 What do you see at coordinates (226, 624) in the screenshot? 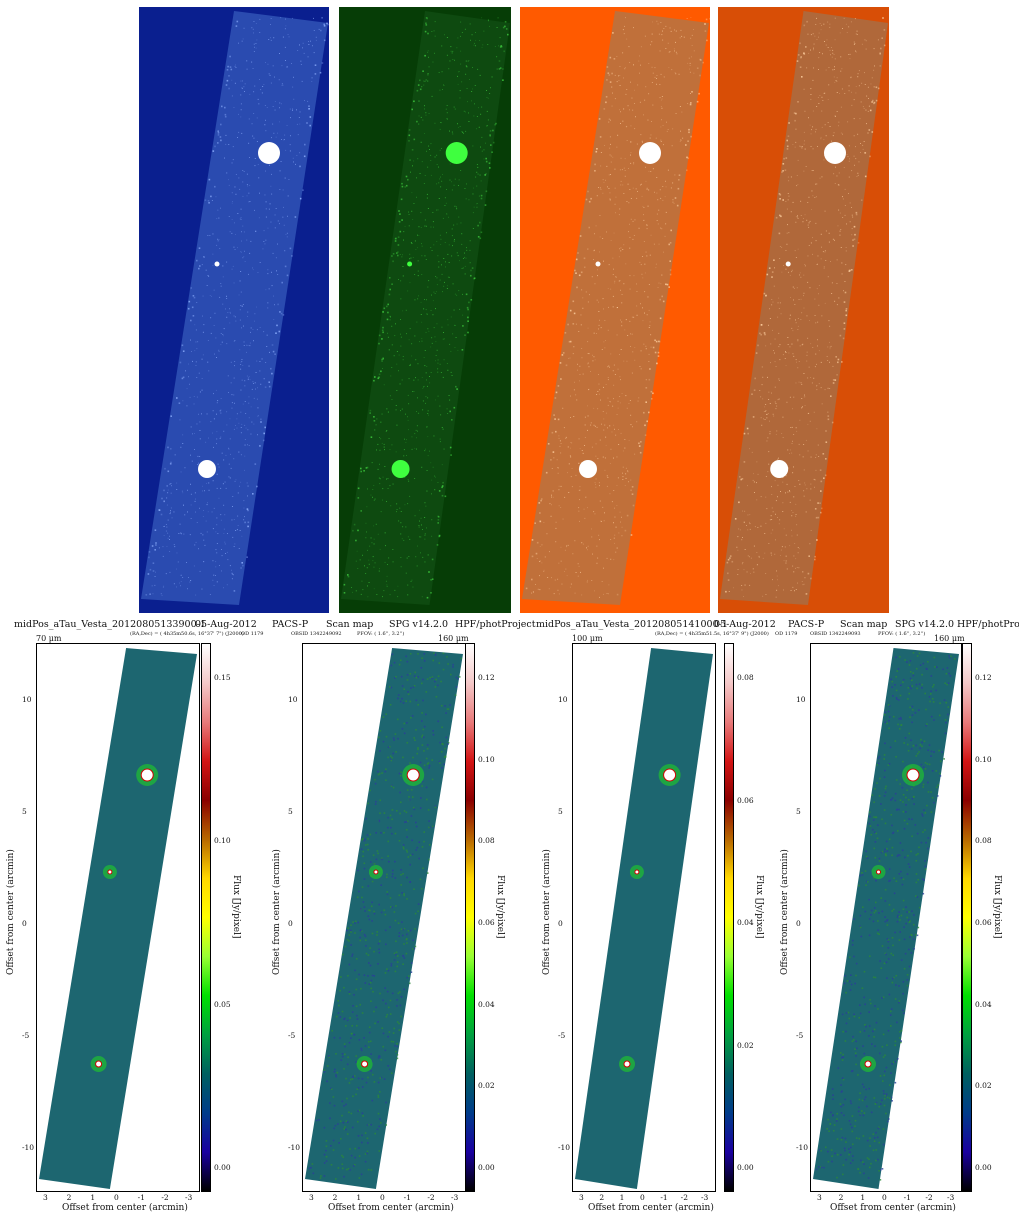
I see `date-left: 05-Aug-2012` at bounding box center [226, 624].